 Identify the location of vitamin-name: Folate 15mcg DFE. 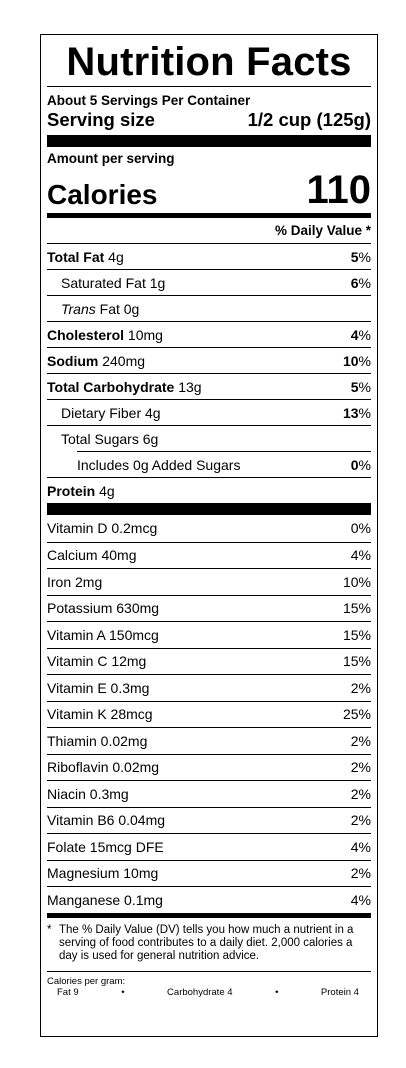
(105, 846).